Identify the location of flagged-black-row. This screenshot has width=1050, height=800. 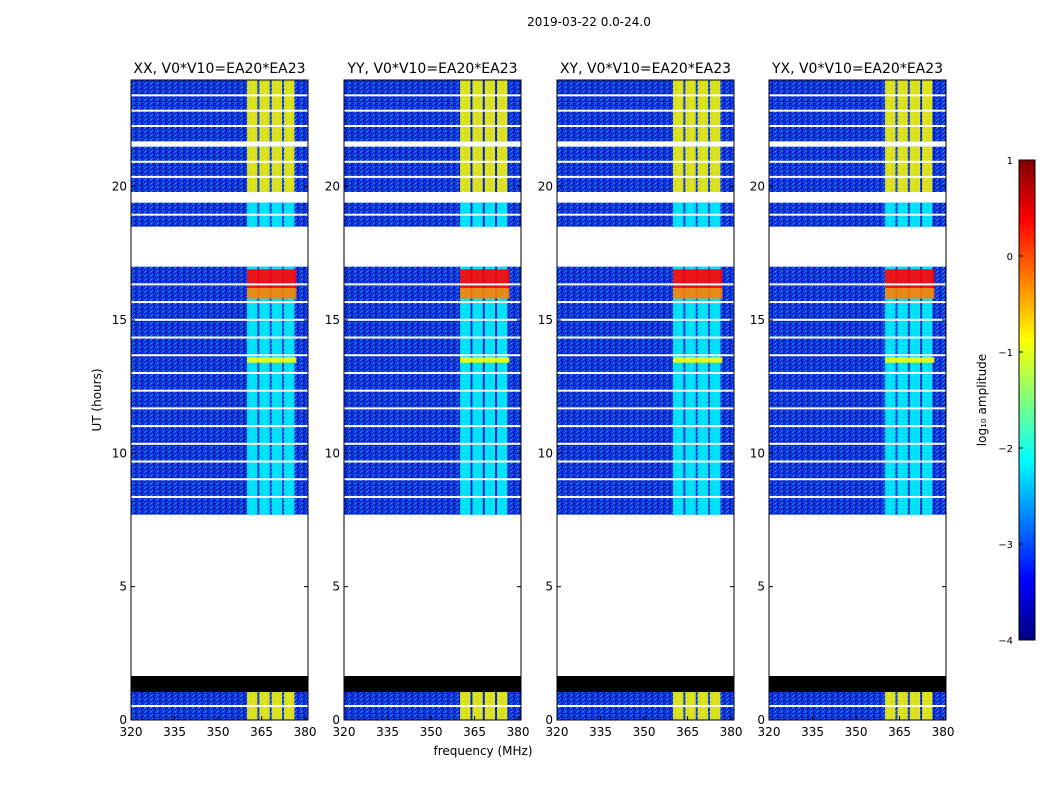
(219, 684).